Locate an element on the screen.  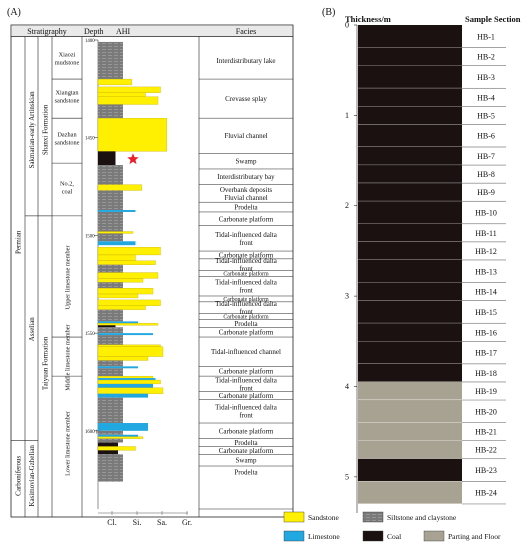
thickness-tick-label: 4 is located at coordinates (347, 386).